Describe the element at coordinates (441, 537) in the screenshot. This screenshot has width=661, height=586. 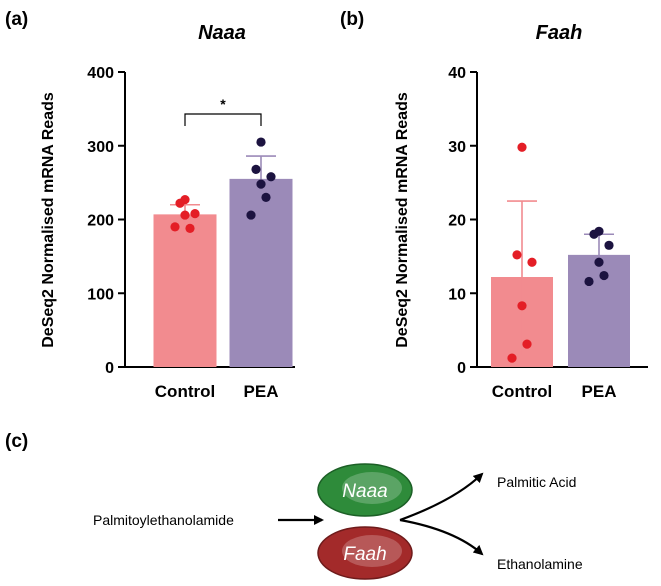
I see `product2-arrow` at that location.